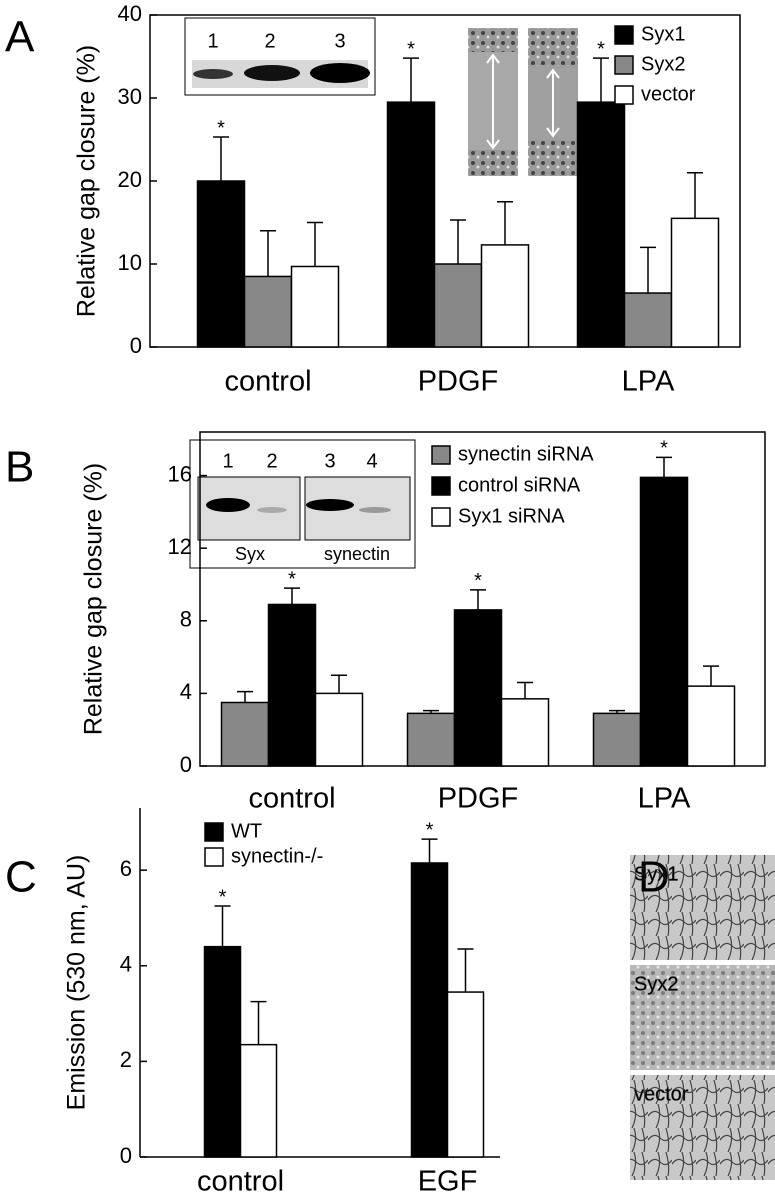  Describe the element at coordinates (511, 516) in the screenshot. I see `legend-label: Syx1 siRNA` at that location.